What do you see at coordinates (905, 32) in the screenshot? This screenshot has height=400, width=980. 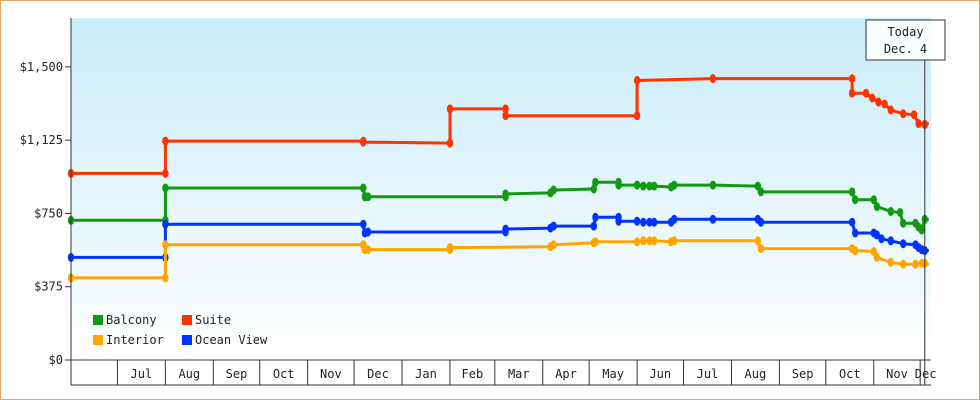 I see `today-label-line1: Today` at bounding box center [905, 32].